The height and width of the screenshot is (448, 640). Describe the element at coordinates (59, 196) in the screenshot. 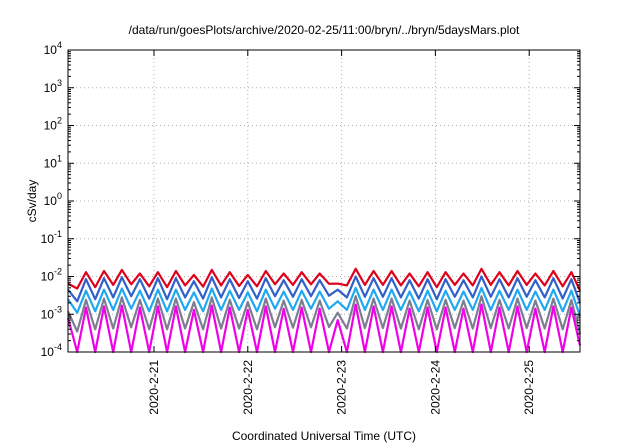

I see `y-tick-label-exponent: 0` at that location.